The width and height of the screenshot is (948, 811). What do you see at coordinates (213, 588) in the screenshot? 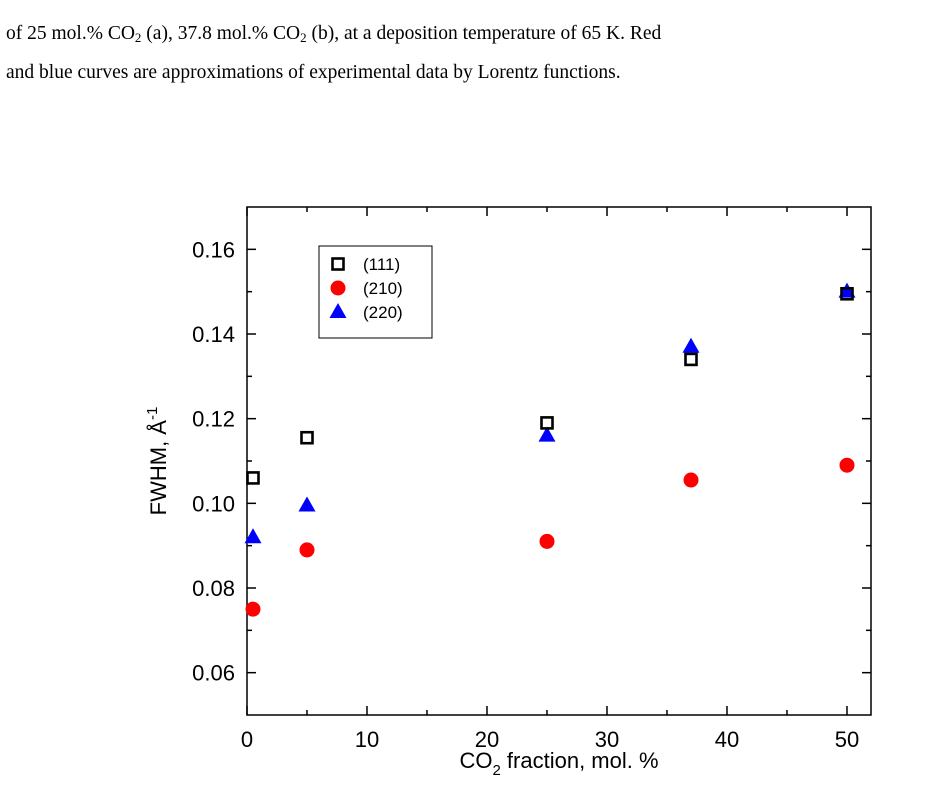
I see `y-tick-label: 0.08` at bounding box center [213, 588].